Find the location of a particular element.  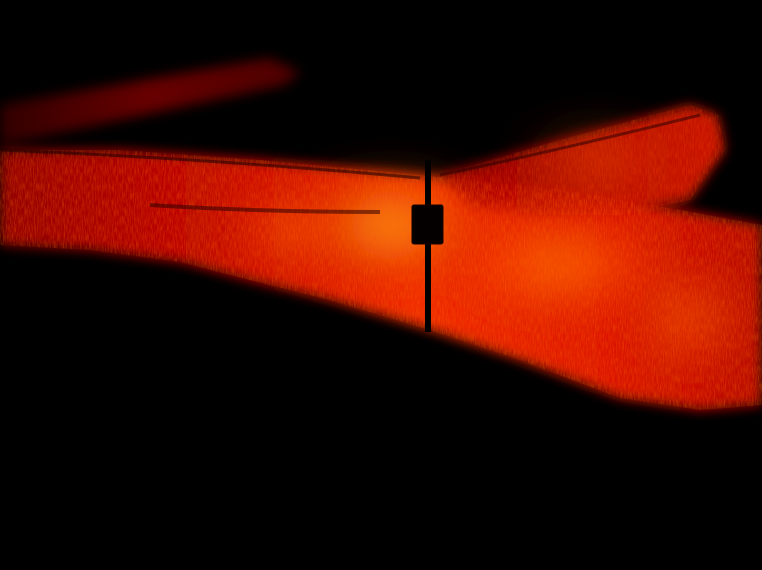

signpost-pole is located at coordinates (428, 246).